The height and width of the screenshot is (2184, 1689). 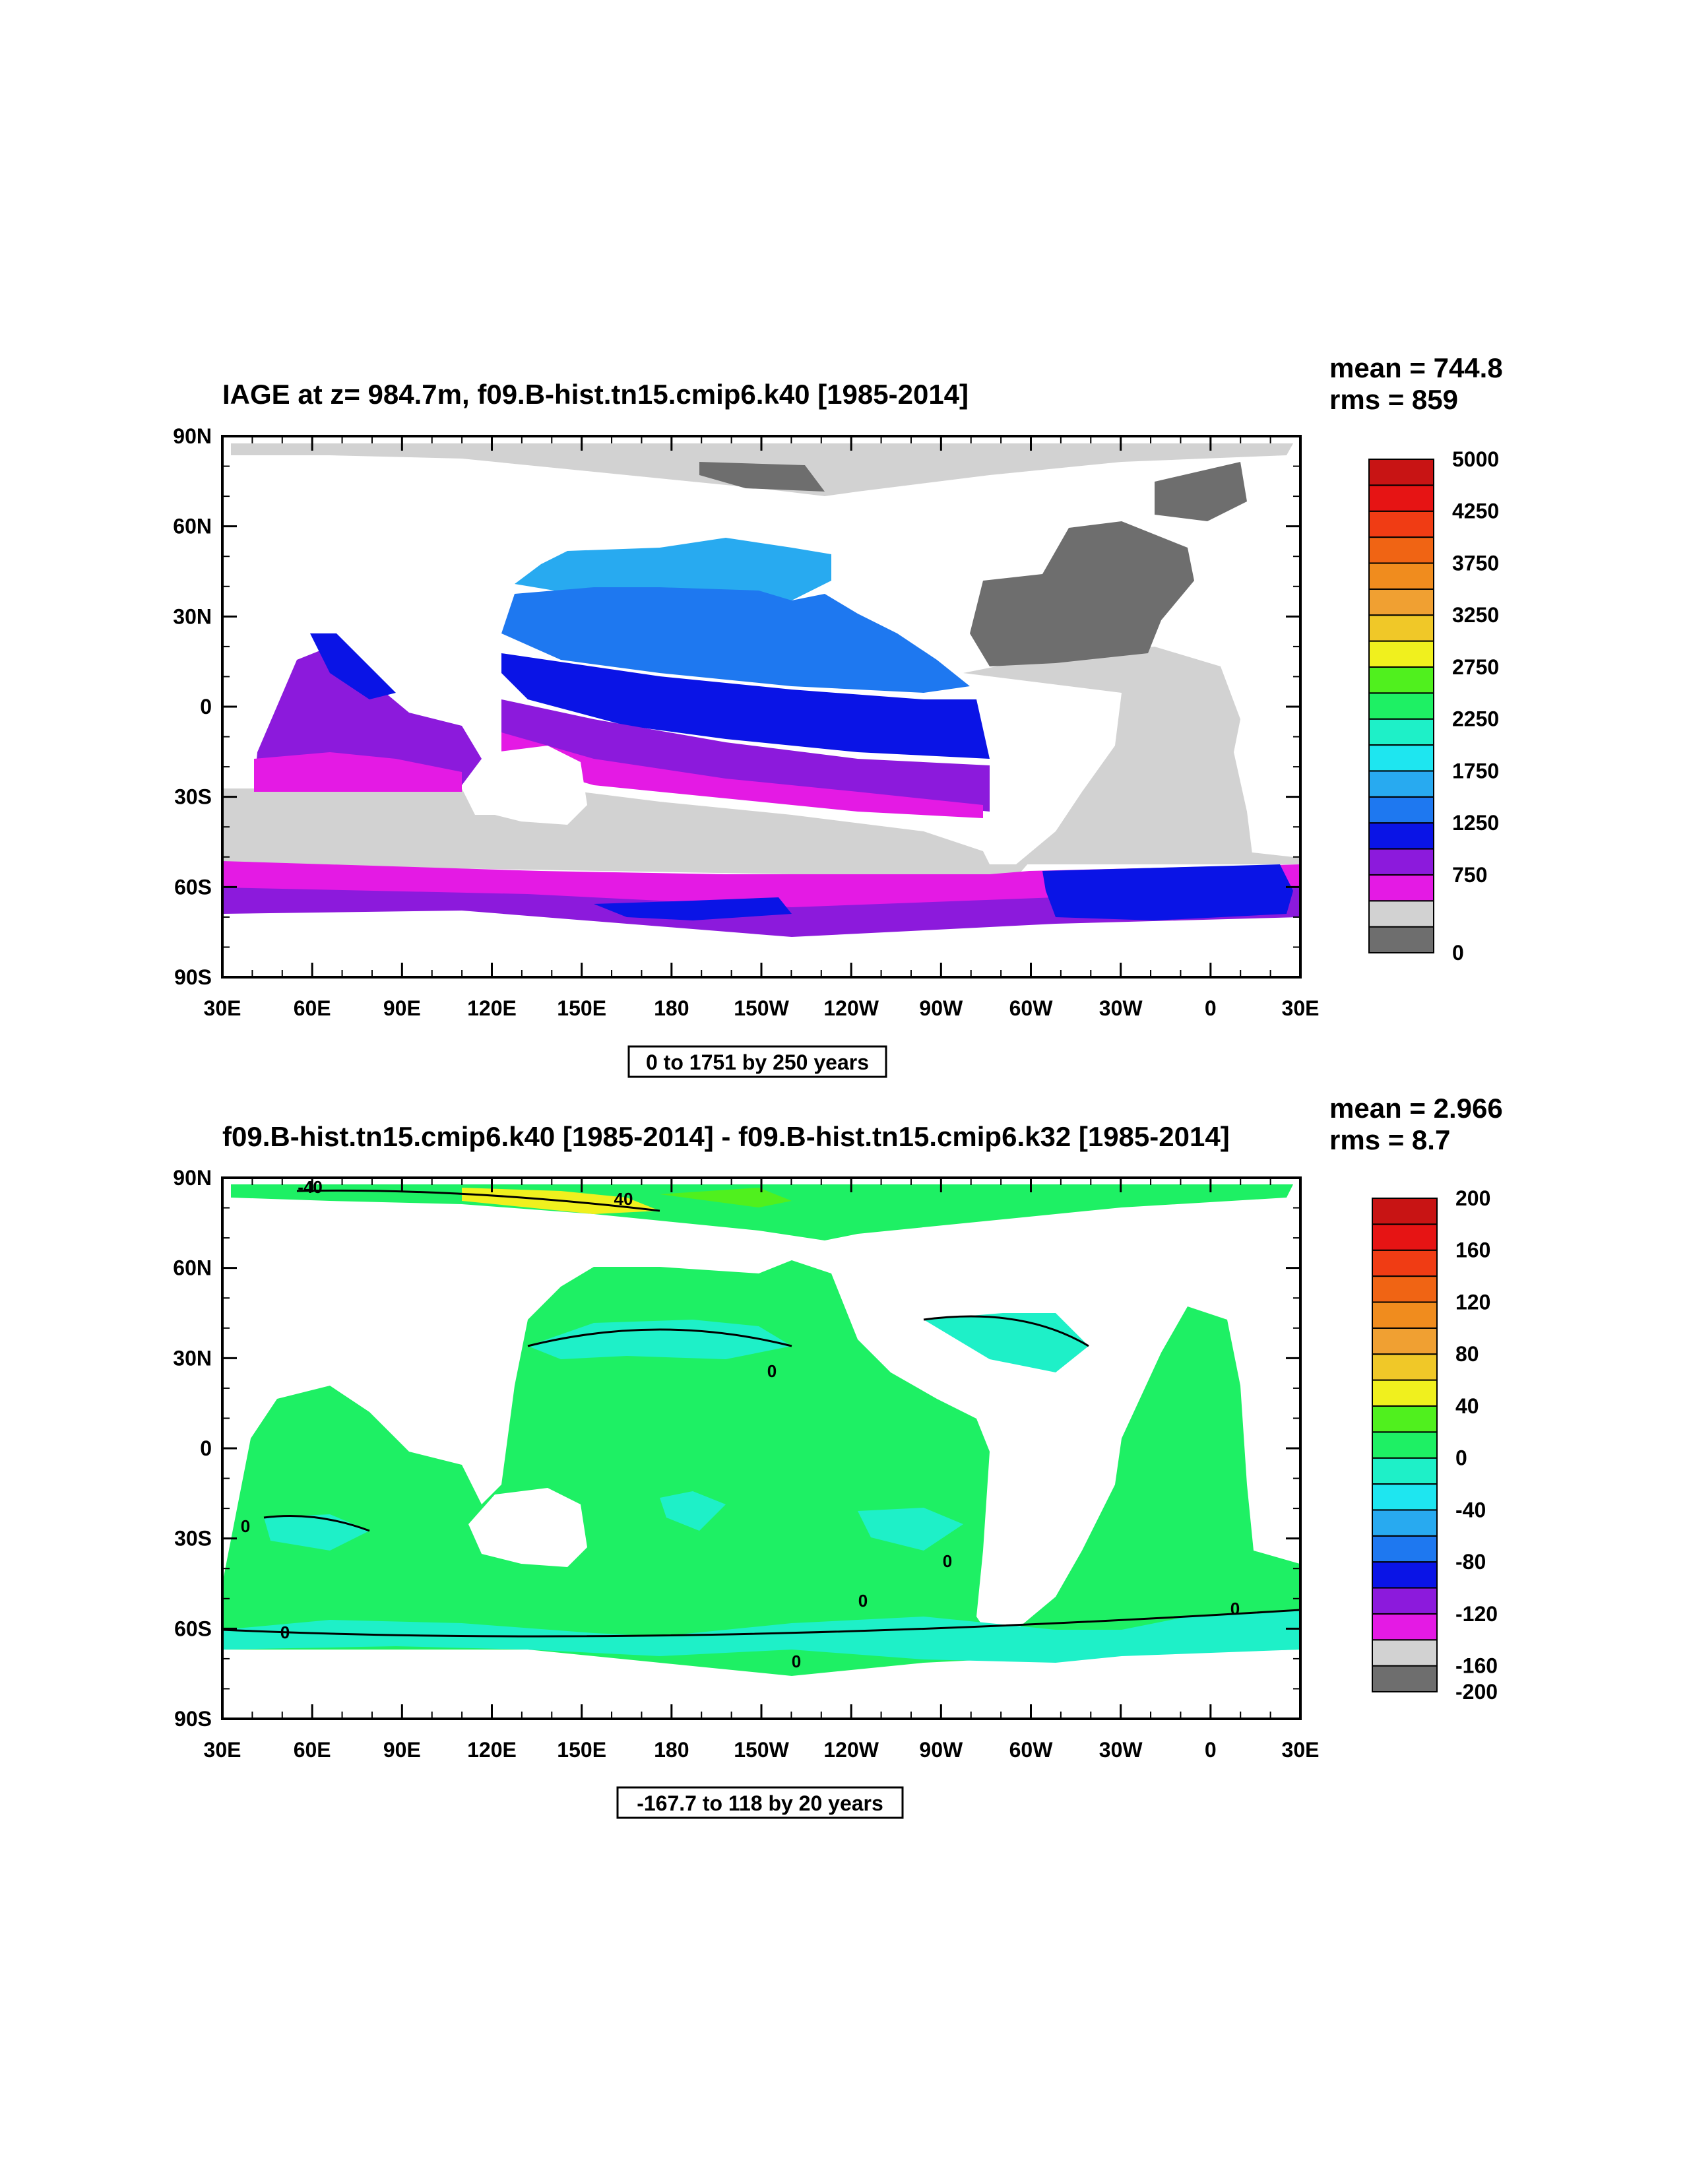 I want to click on panel1-south-atlantic, so click(x=1108, y=755).